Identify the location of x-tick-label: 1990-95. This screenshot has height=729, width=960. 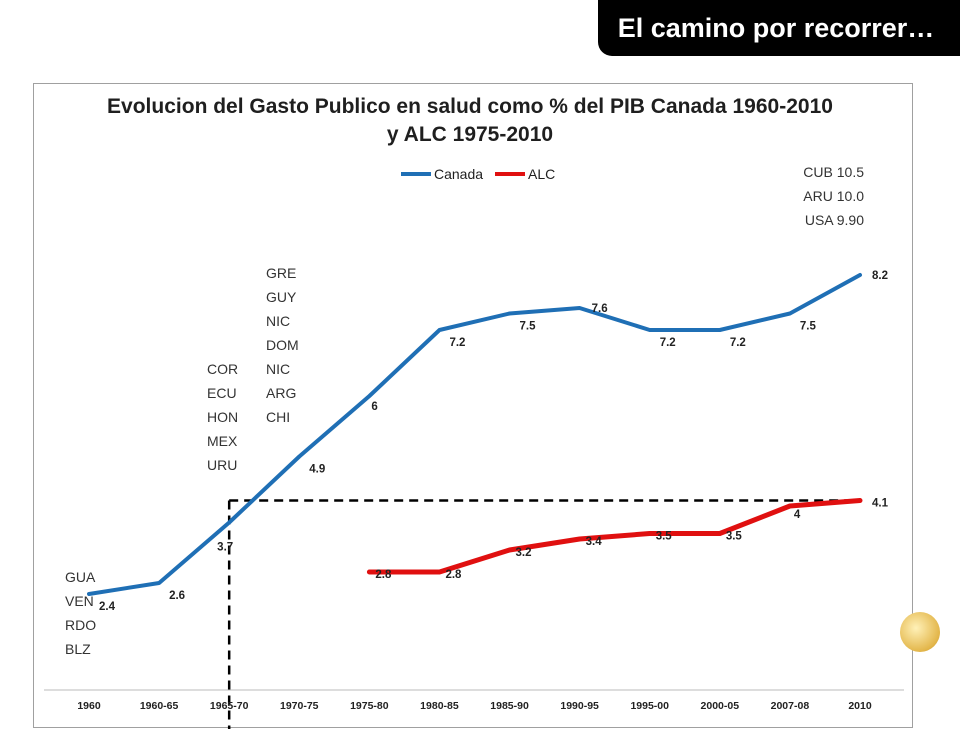
(579, 706).